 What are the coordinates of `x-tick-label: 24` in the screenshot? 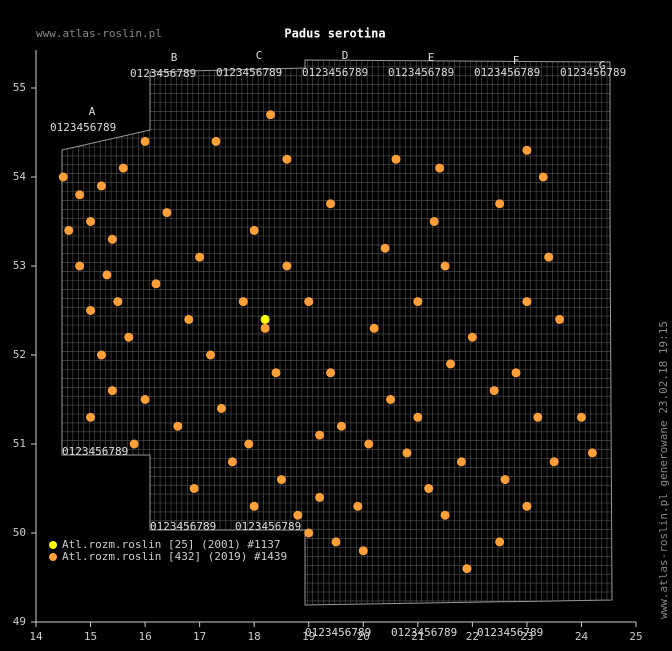 It's located at (582, 636).